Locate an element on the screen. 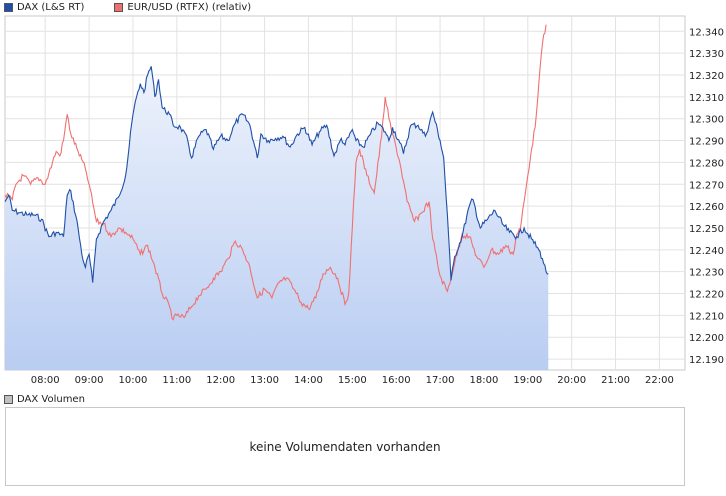  y-tick-label: 12.310 is located at coordinates (706, 98).